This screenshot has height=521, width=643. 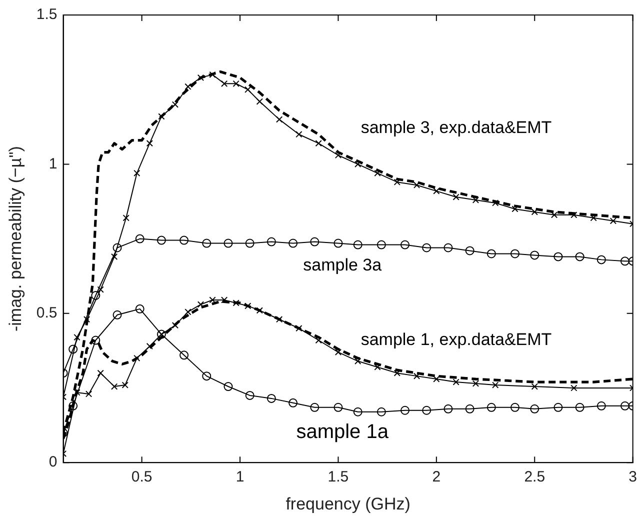 I want to click on x-tick-label: 0.5, so click(x=141, y=477).